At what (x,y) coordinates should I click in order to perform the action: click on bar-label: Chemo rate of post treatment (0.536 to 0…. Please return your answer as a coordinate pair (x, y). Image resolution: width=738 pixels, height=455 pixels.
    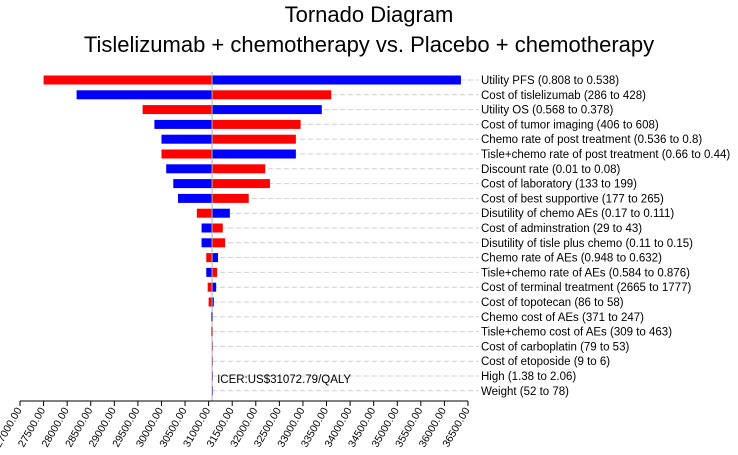
    Looking at the image, I should click on (591, 140).